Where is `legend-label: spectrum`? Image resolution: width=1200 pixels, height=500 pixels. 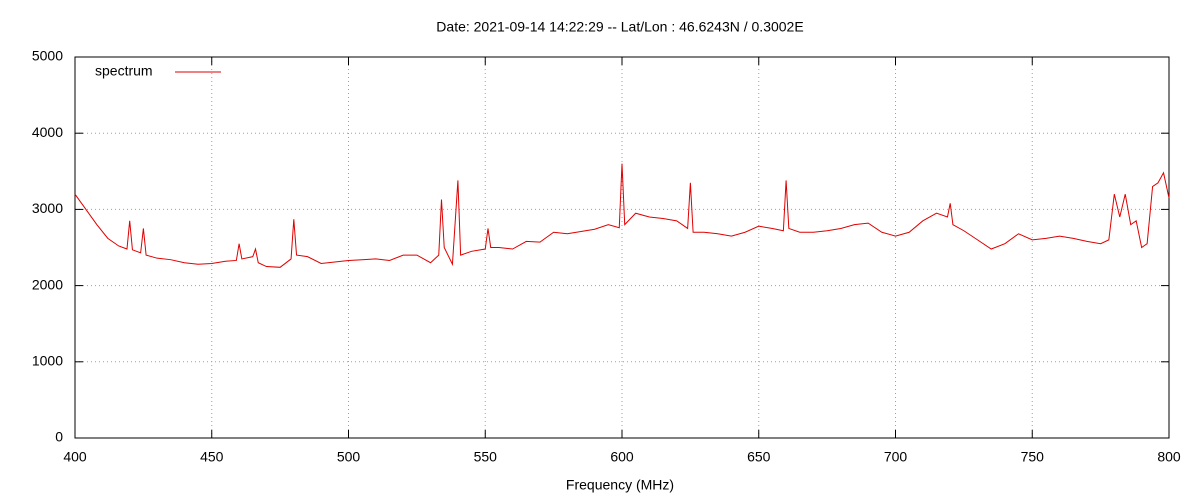
legend-label: spectrum is located at coordinates (124, 71).